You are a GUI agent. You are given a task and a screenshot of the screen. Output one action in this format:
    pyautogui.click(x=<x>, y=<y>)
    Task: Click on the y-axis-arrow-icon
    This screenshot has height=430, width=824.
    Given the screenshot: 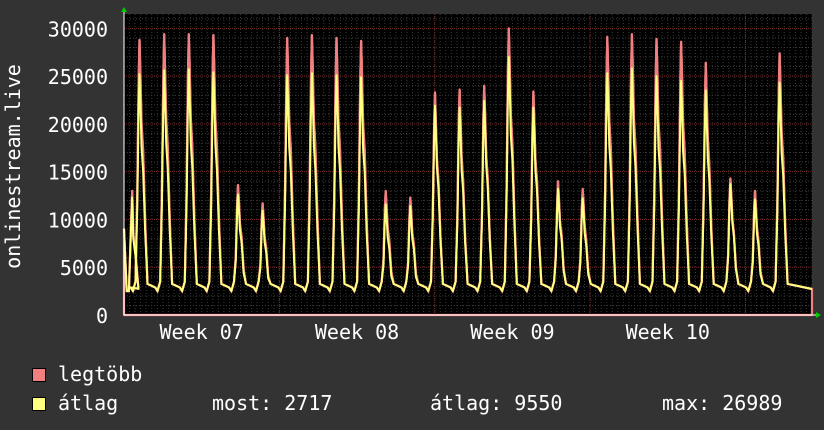 What is the action you would take?
    pyautogui.click(x=124, y=9)
    